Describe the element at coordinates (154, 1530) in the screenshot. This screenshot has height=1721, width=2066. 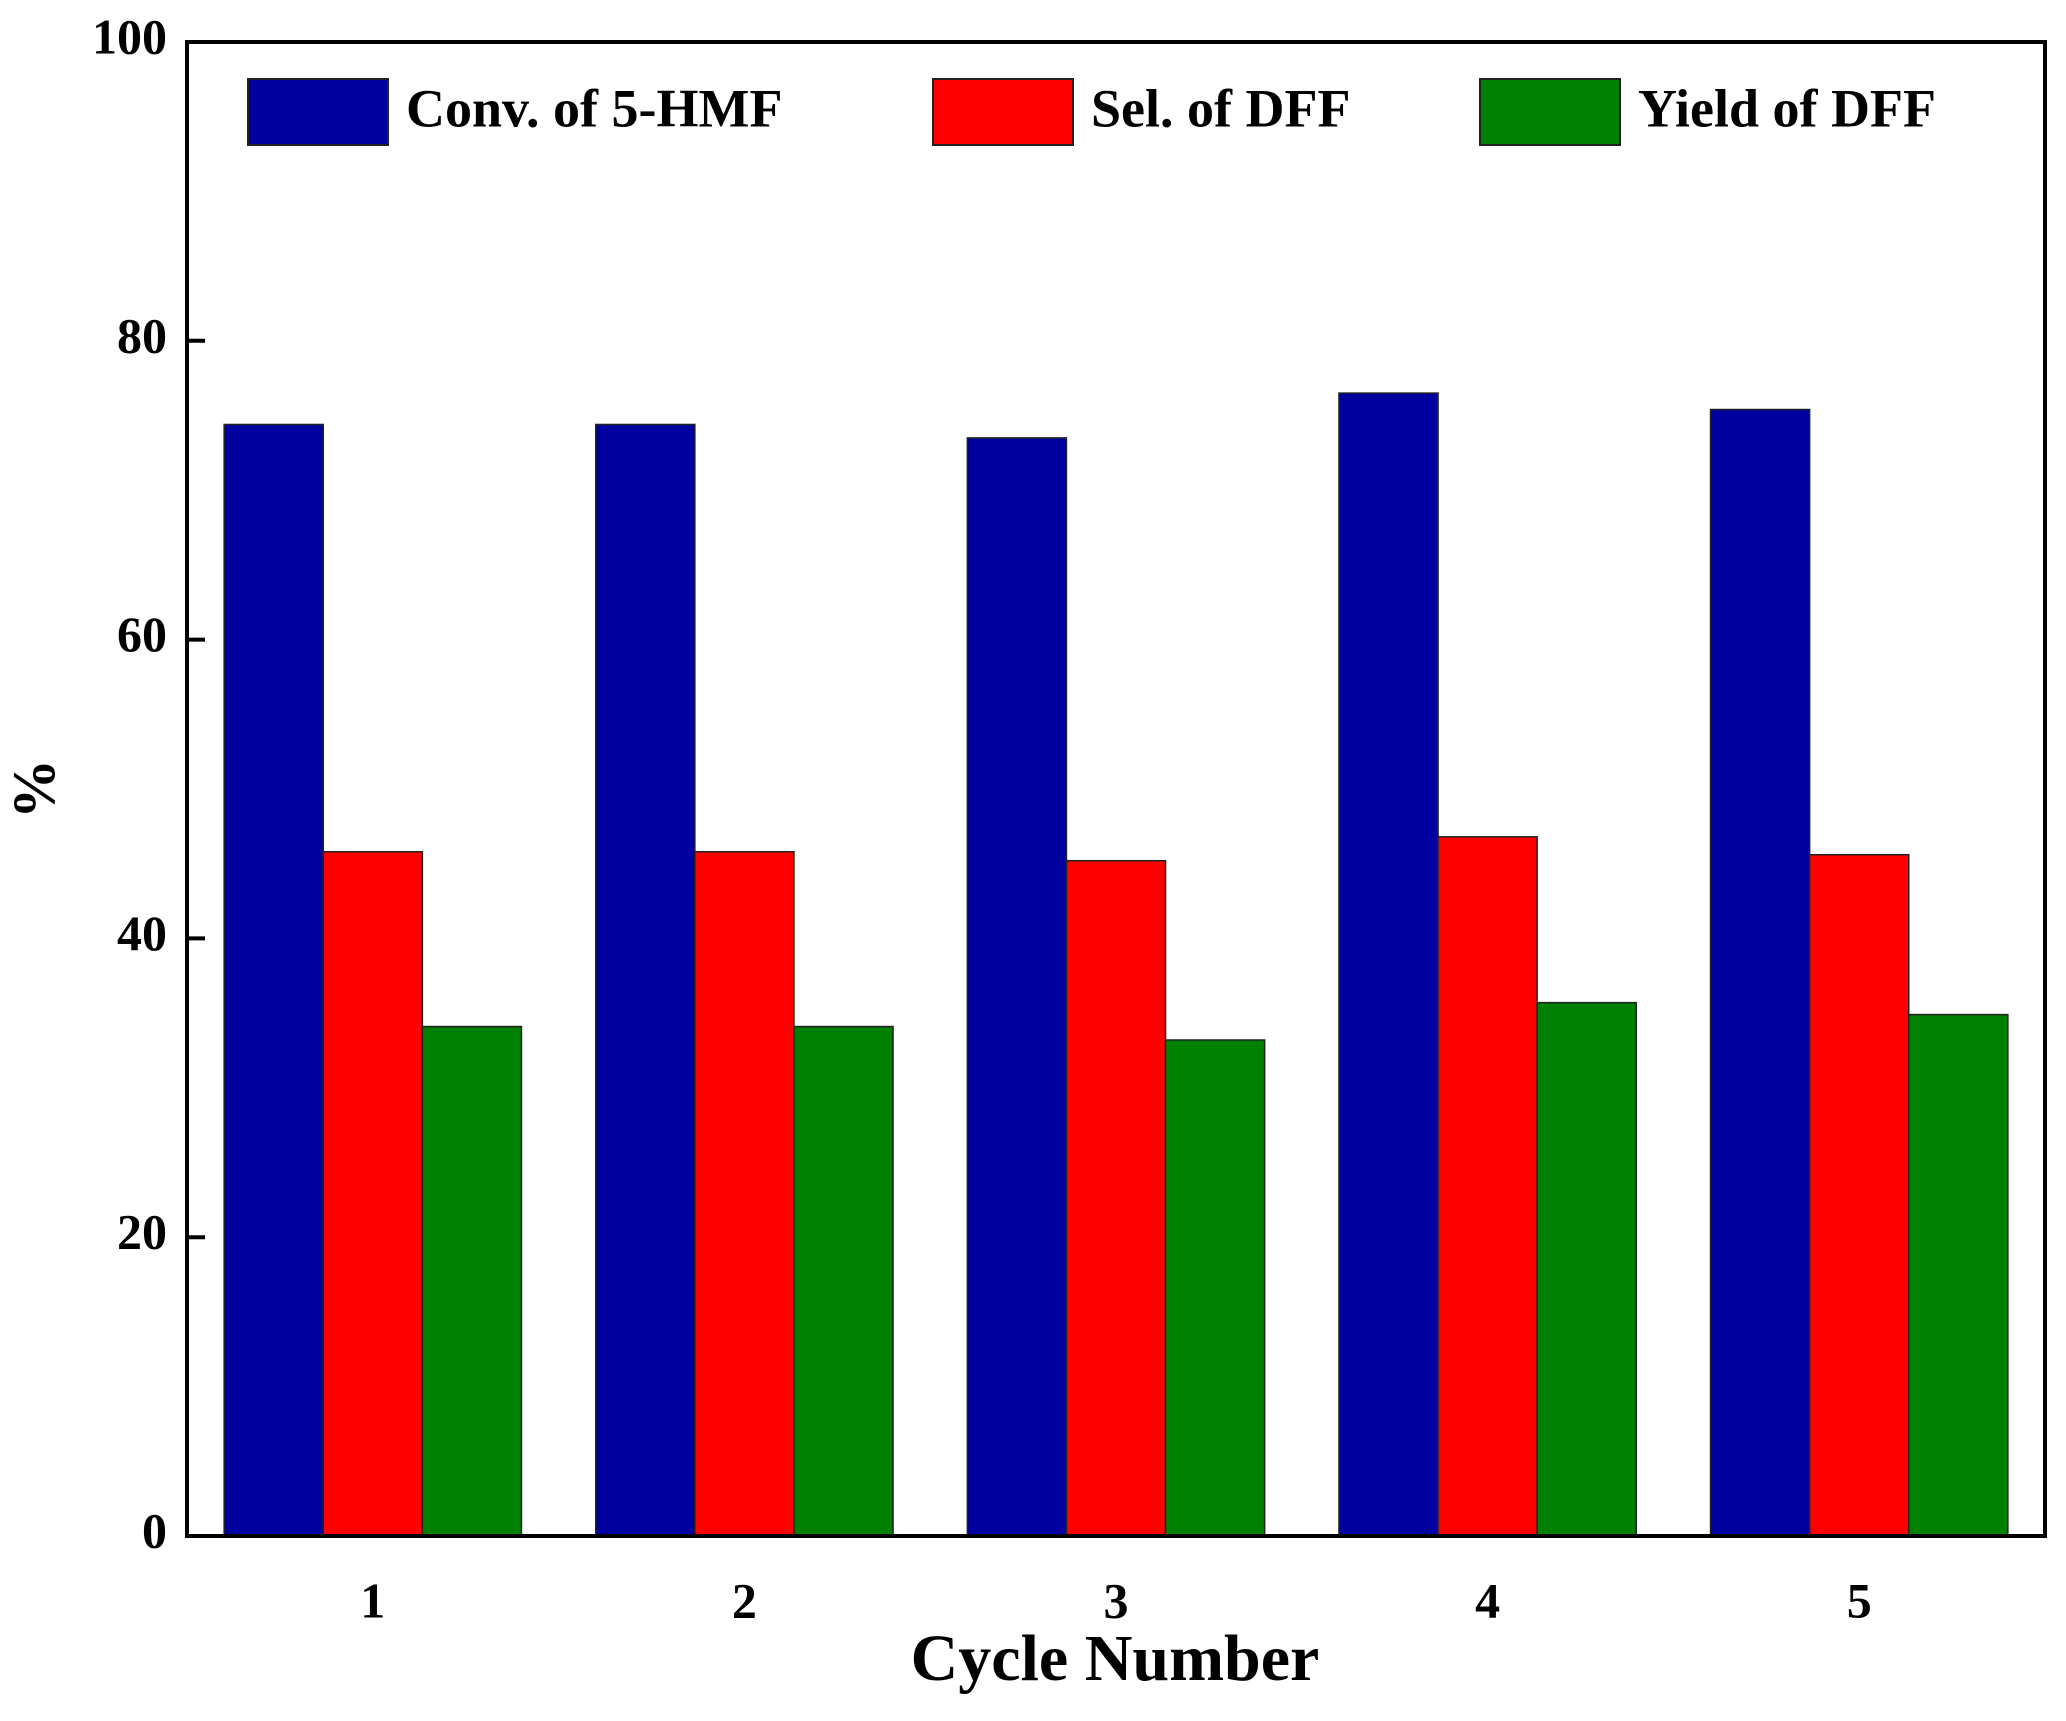
I see `y-tick-label: 0` at that location.